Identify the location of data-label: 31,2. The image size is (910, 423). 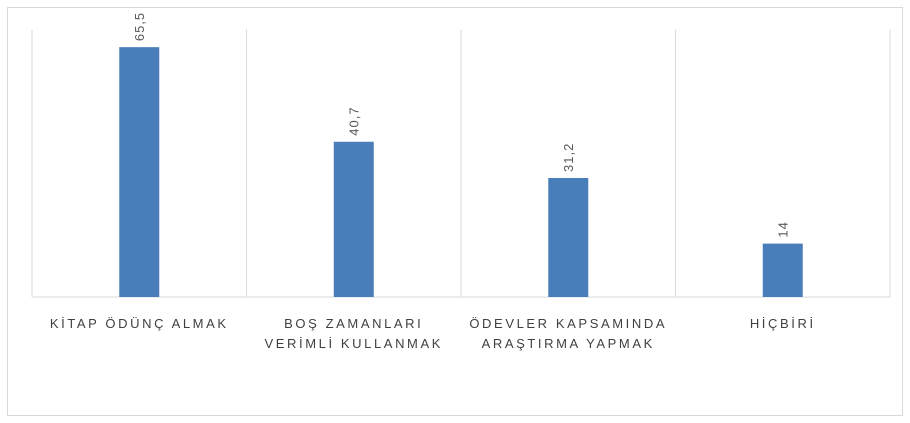
(568, 157).